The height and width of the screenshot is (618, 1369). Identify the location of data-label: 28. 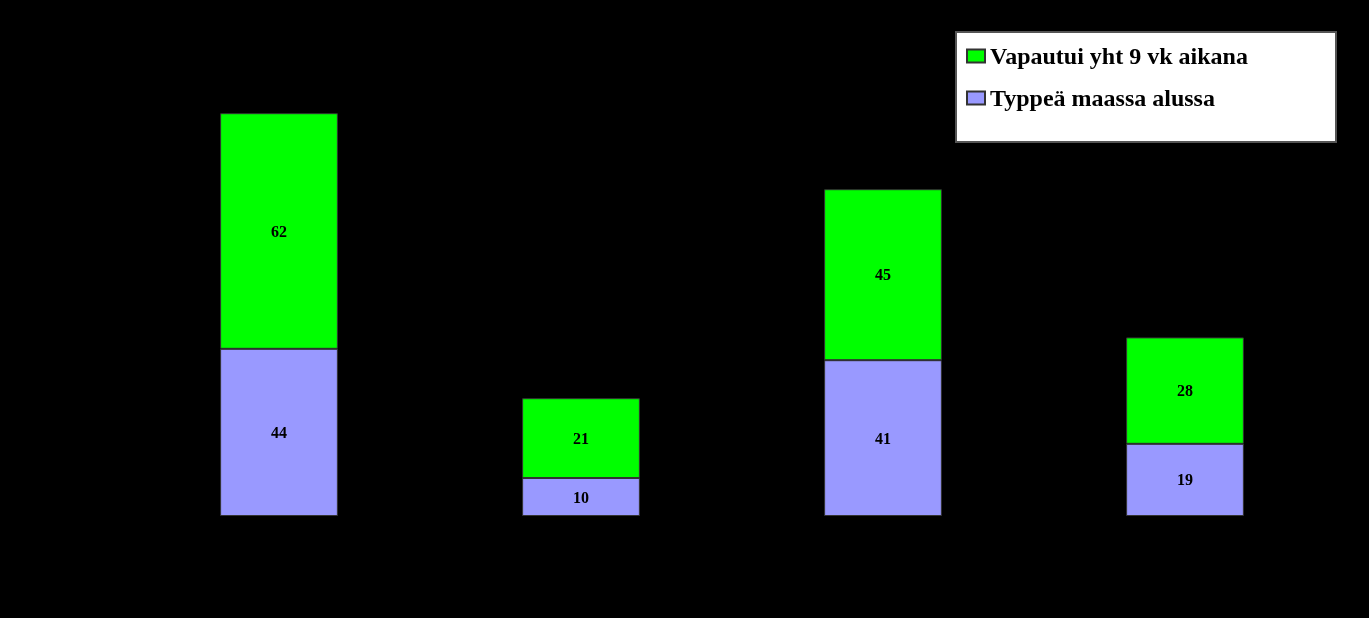
(1185, 391).